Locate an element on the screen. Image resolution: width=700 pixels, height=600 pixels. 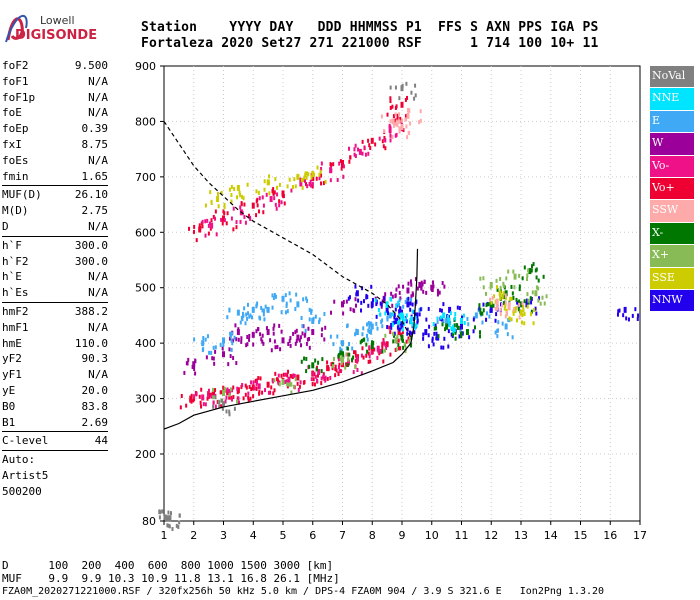
param-value: 90.3 is located at coordinates (95, 359).